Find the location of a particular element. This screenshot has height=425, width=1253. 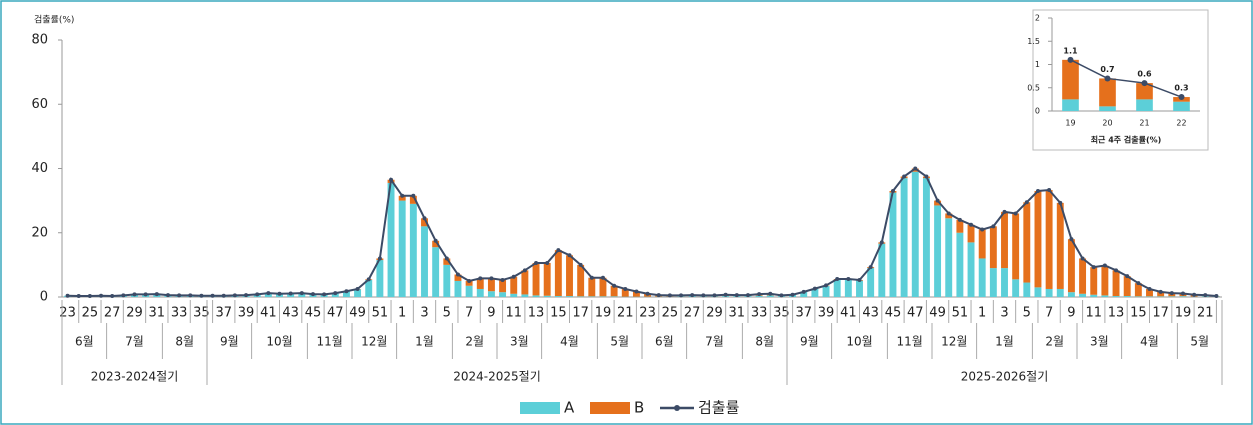

x-tick-label: 11 is located at coordinates (1093, 313).